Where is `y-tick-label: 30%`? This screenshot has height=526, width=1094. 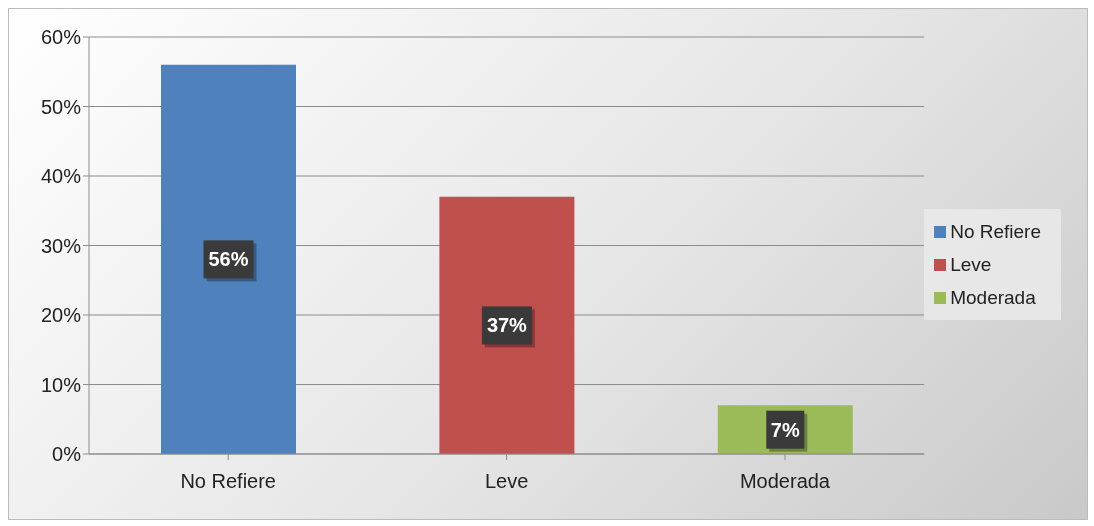
y-tick-label: 30% is located at coordinates (61, 245).